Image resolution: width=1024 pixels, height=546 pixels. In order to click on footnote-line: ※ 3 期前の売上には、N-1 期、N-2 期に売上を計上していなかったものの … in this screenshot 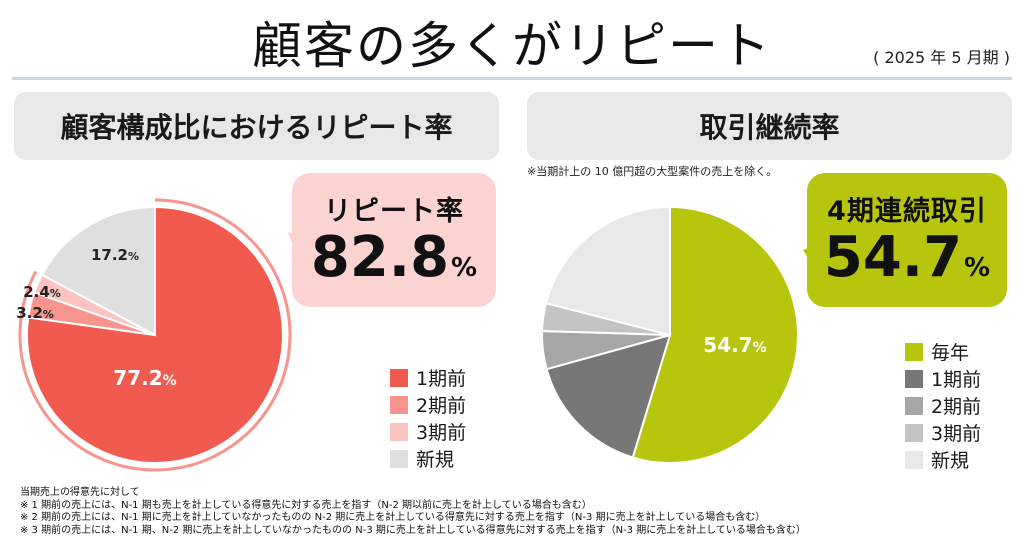, I will do `click(413, 530)`.